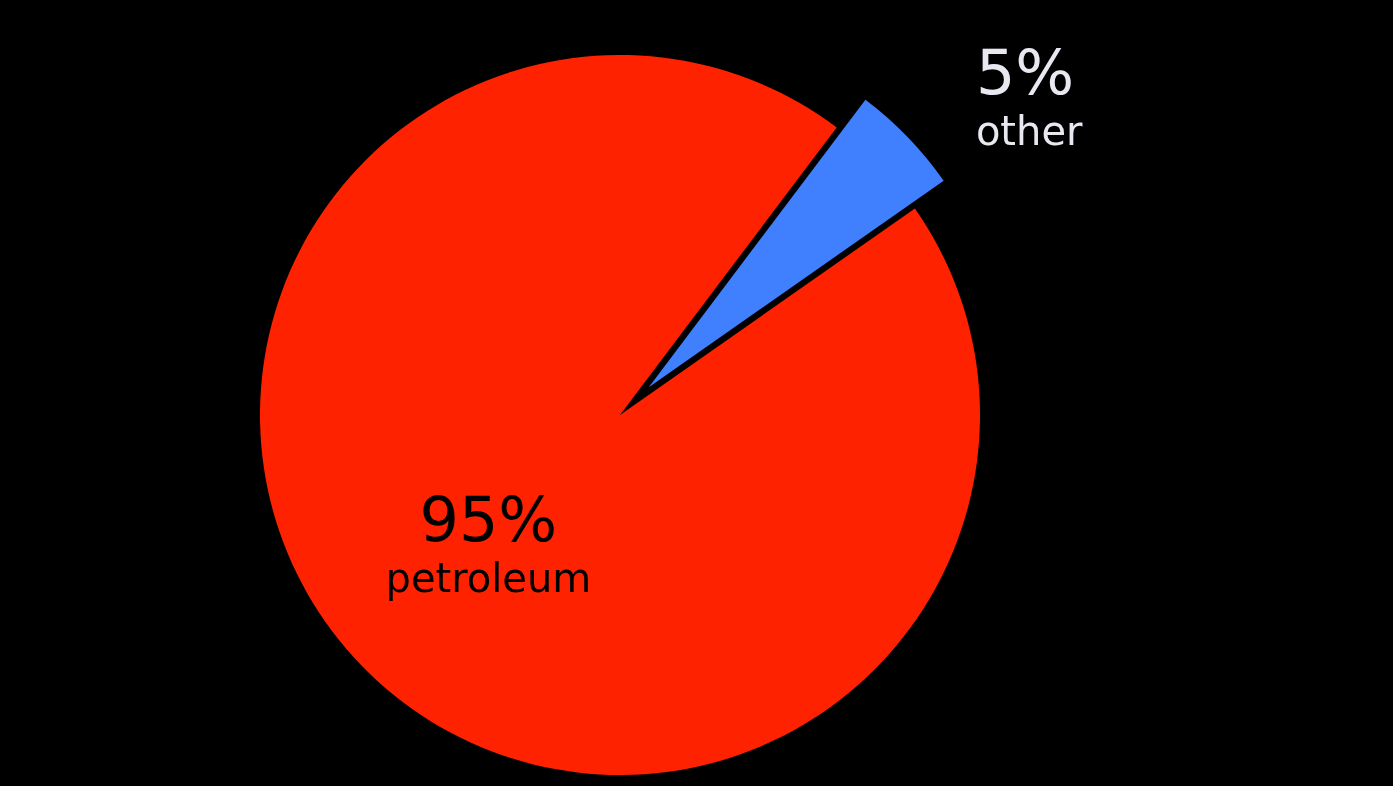 This screenshot has width=1393, height=786. Describe the element at coordinates (1029, 131) in the screenshot. I see `slice-label: other` at that location.